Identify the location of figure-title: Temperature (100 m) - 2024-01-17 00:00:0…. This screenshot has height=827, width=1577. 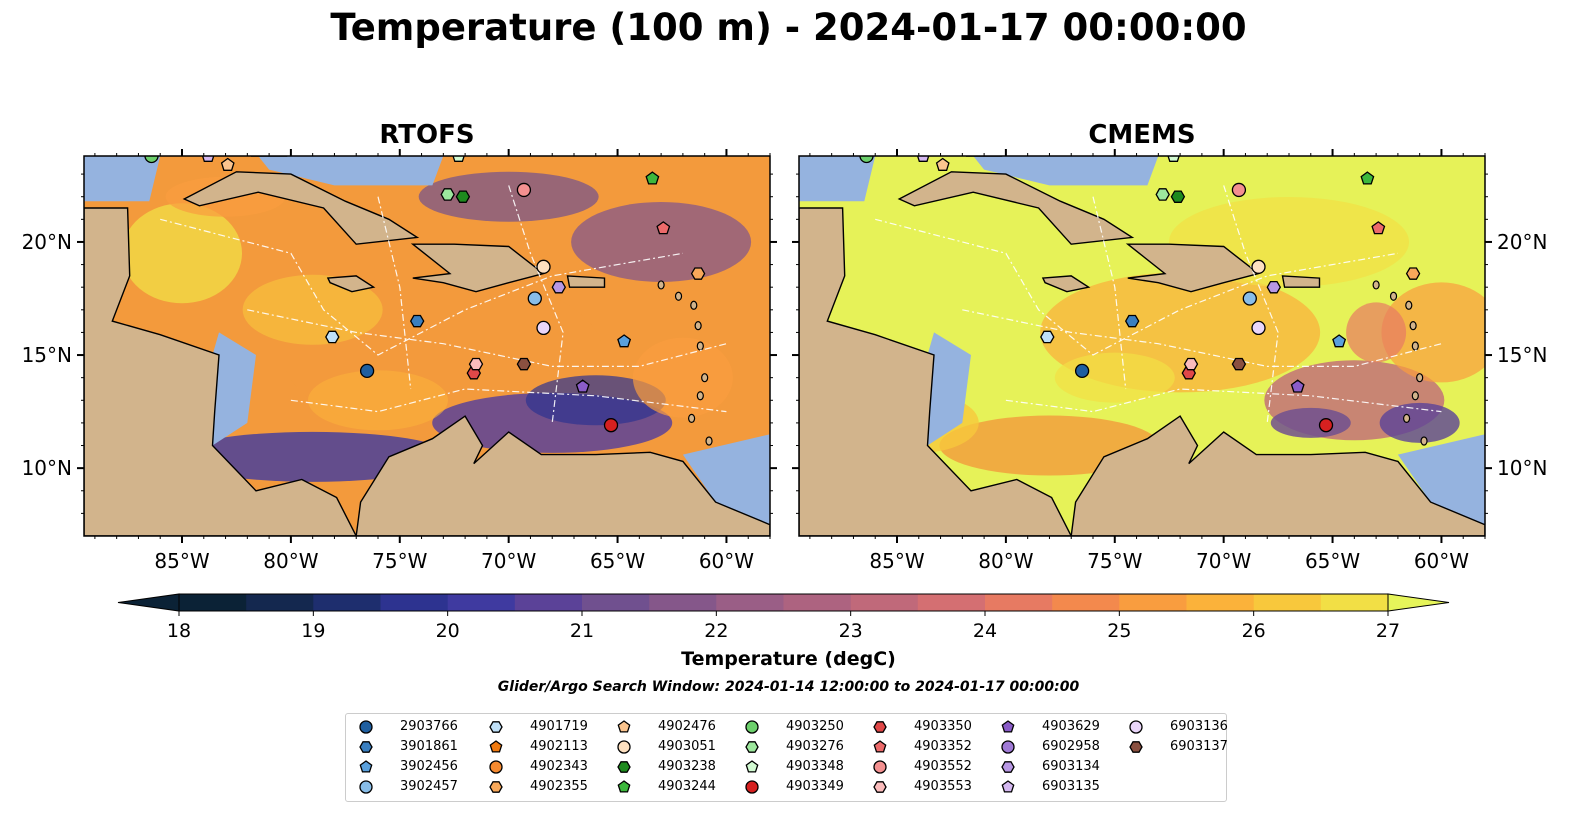
(788, 27).